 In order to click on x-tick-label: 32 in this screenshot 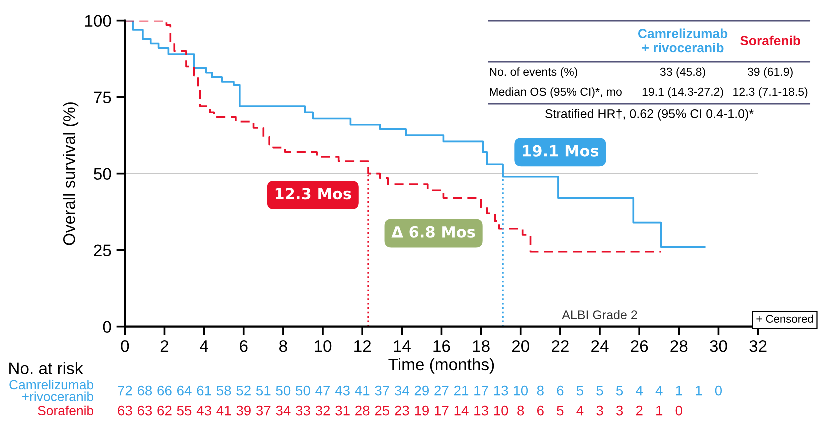, I will do `click(758, 346)`.